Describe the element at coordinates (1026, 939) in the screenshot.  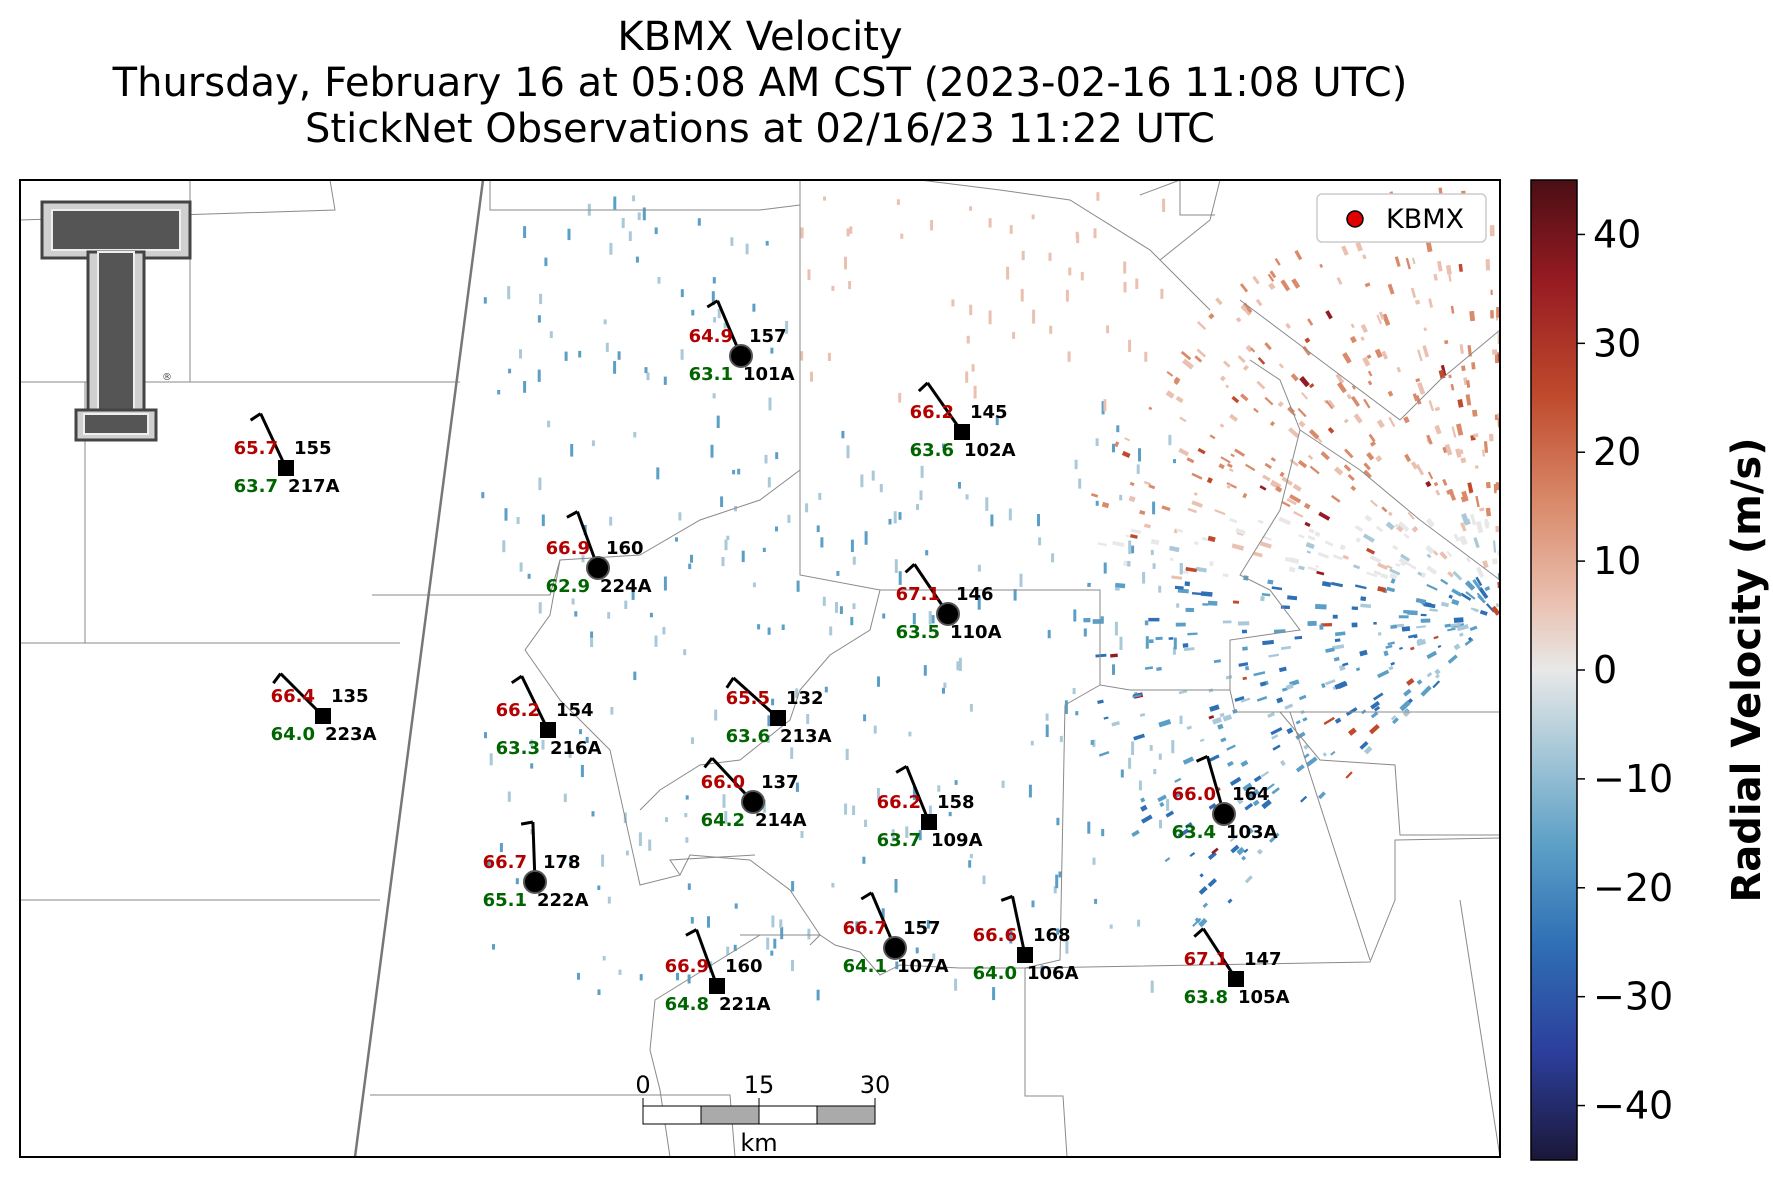
I see `station-106a: 66.6 168 64.0 106A` at that location.